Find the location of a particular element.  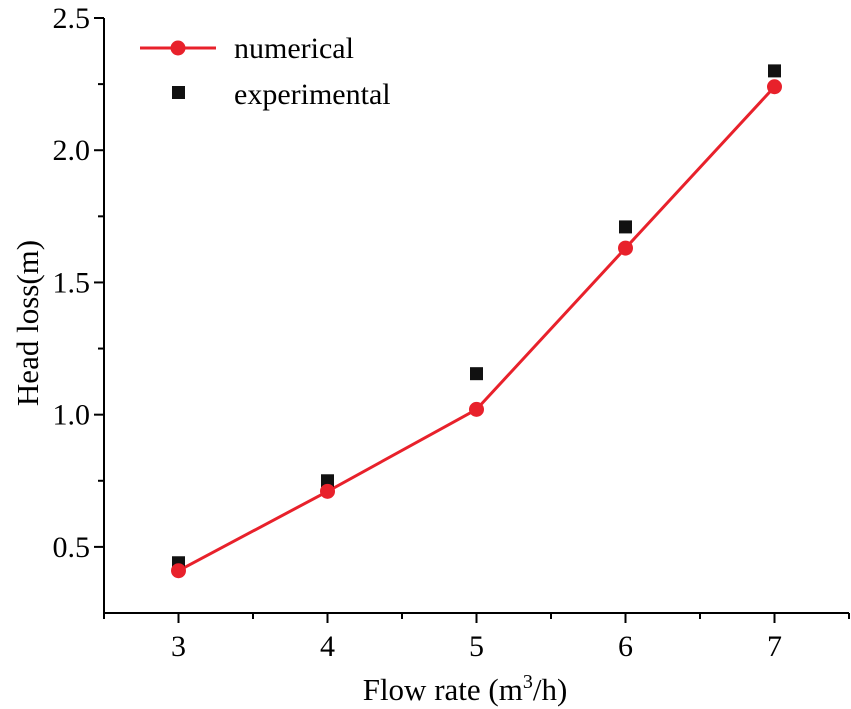

x-tick-label: 3 is located at coordinates (178, 646).